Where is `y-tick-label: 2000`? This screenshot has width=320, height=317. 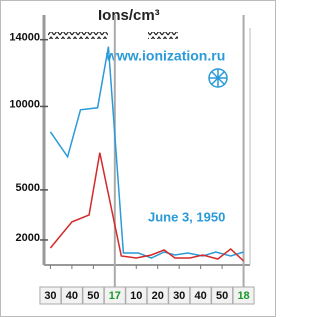 y-tick-label: 2000 is located at coordinates (28, 238).